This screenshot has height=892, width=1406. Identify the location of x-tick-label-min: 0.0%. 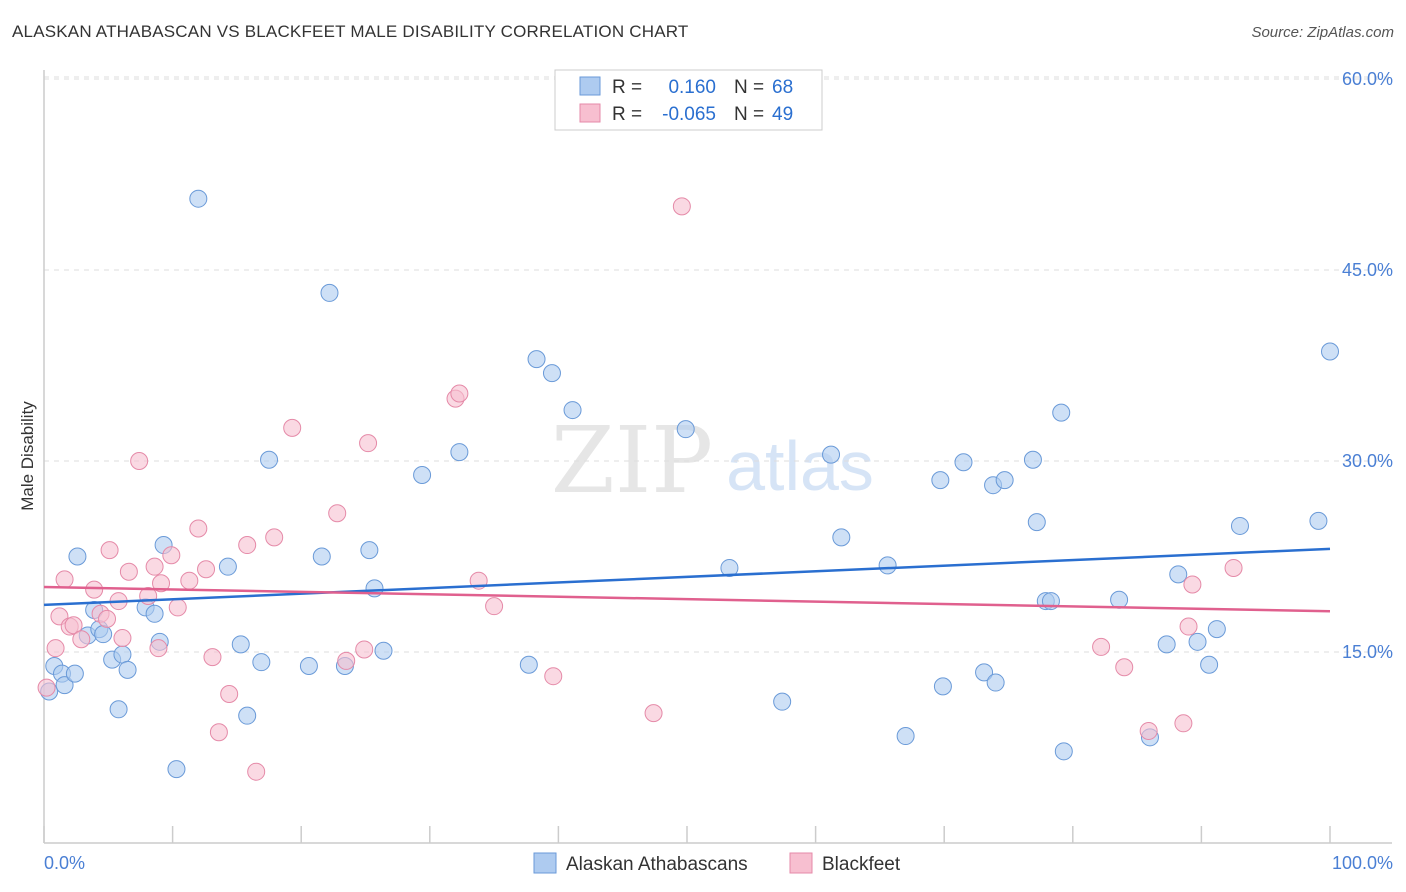
(64, 863).